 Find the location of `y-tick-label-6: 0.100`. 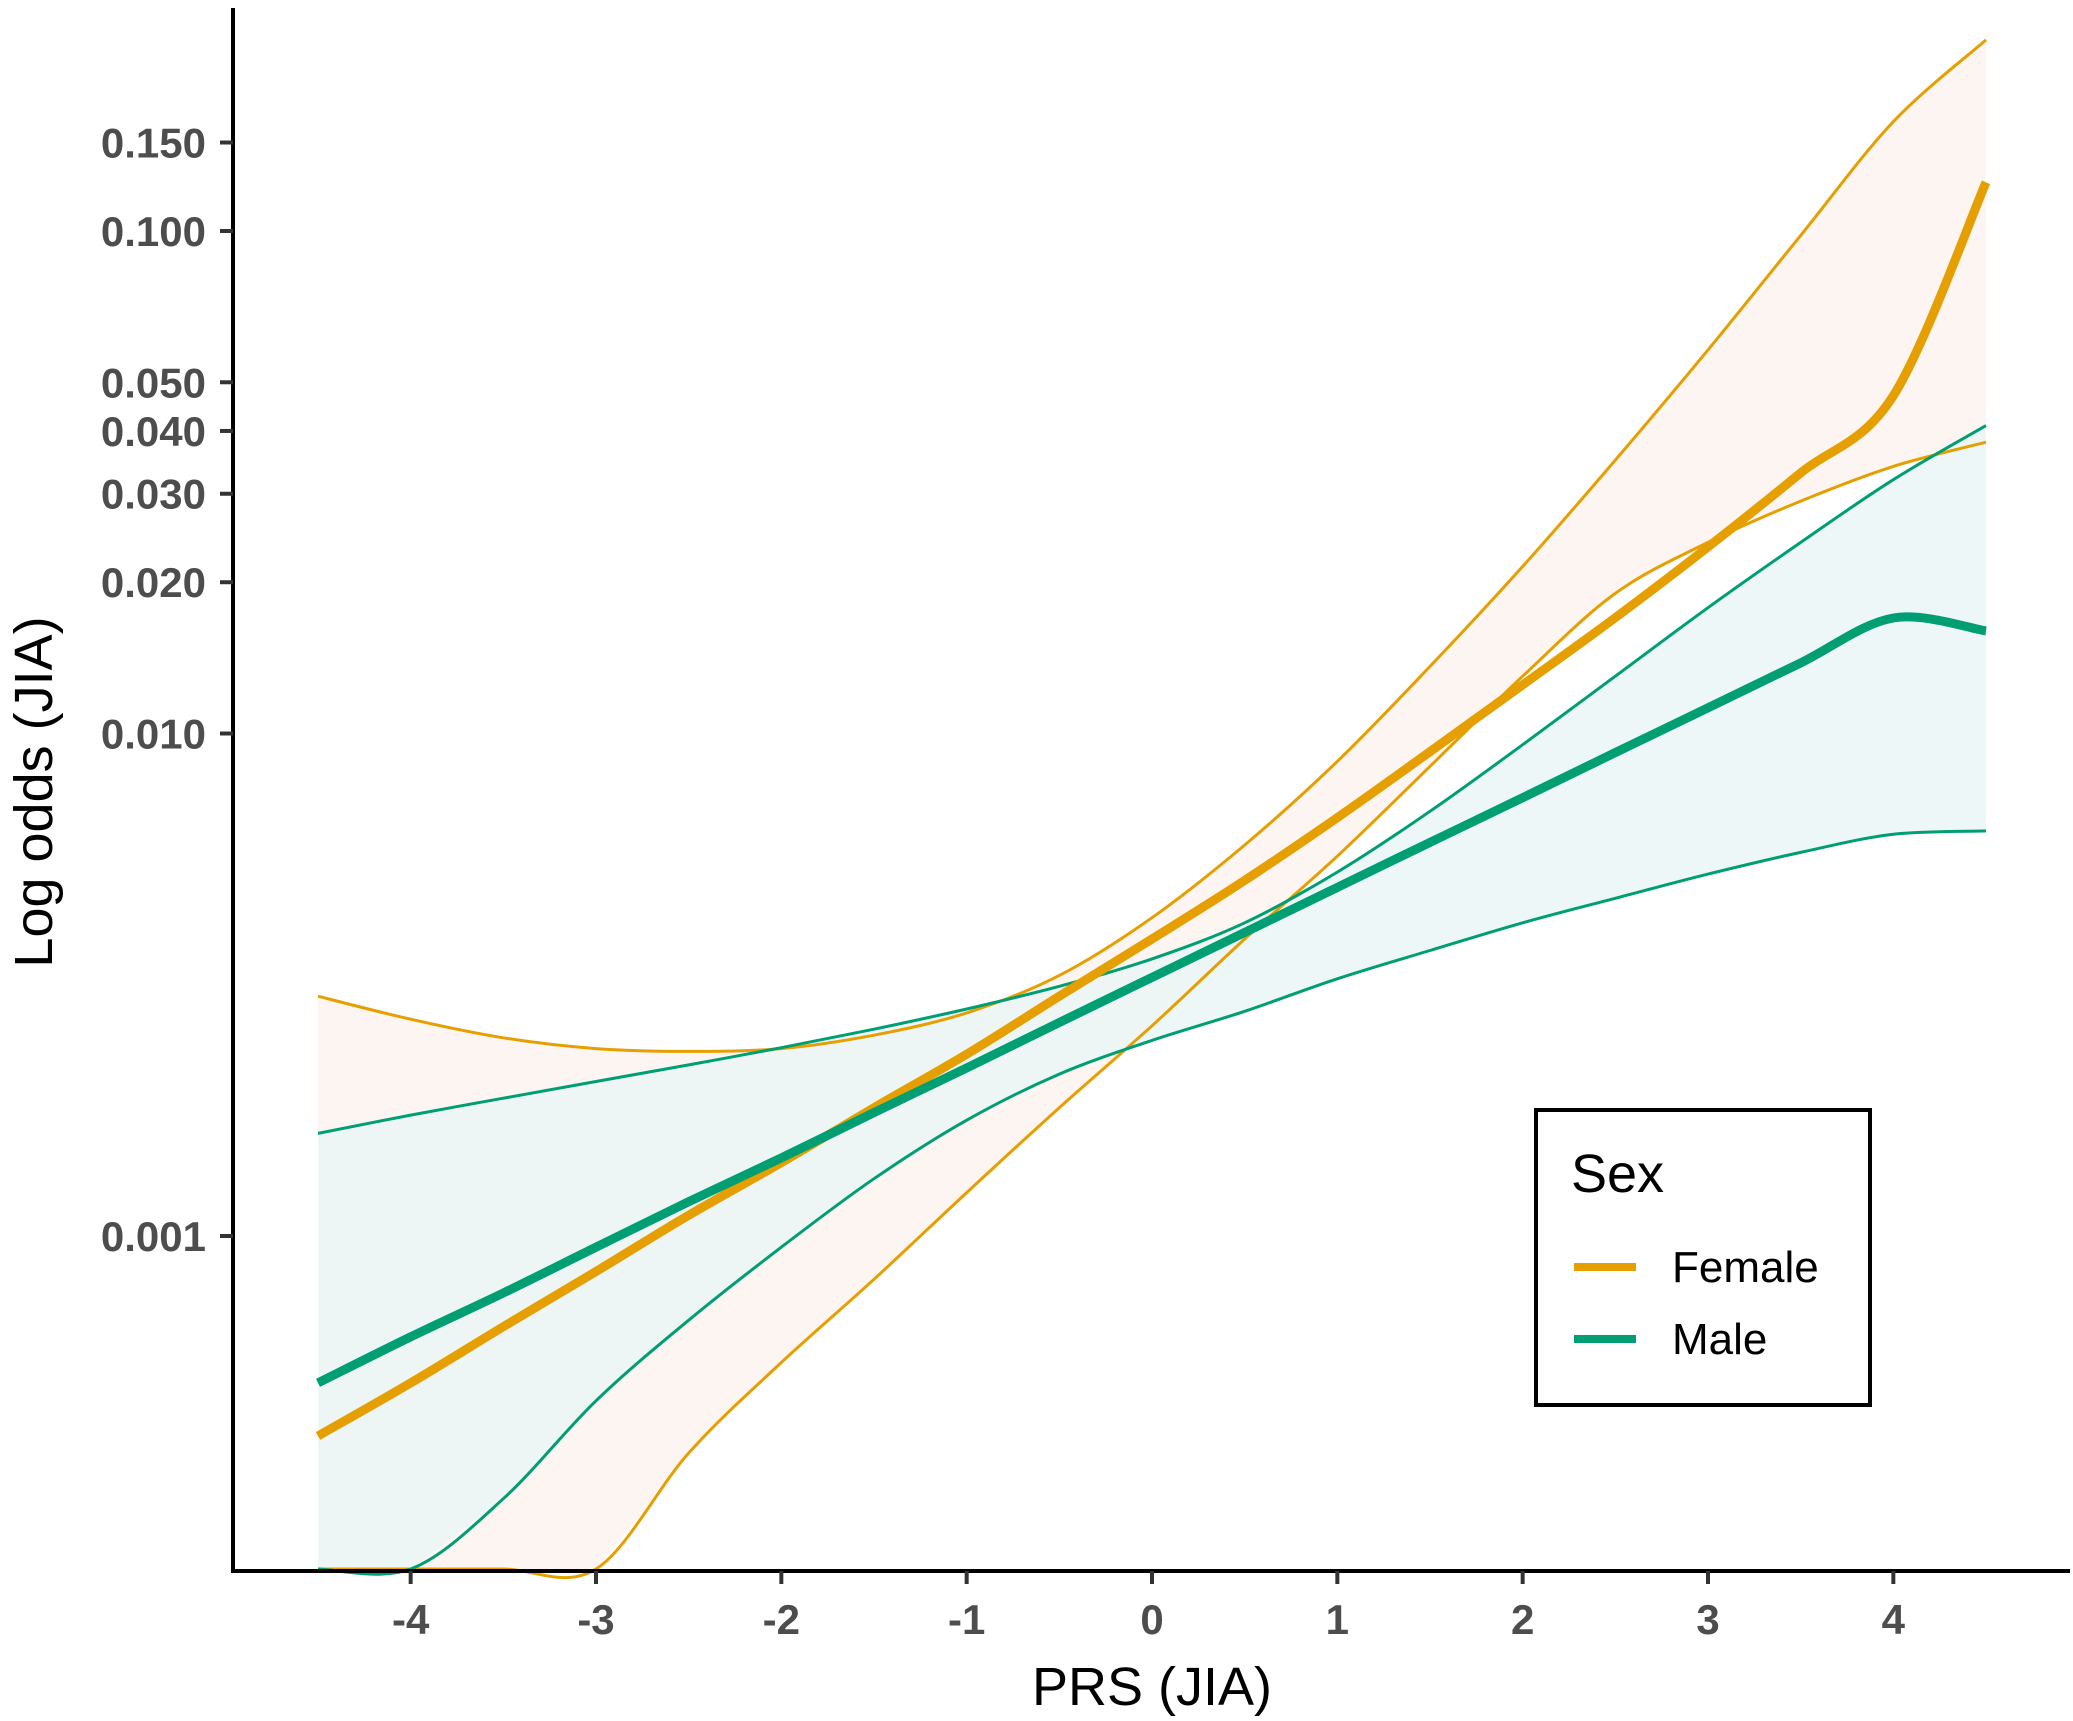

y-tick-label-6: 0.100 is located at coordinates (153, 231).